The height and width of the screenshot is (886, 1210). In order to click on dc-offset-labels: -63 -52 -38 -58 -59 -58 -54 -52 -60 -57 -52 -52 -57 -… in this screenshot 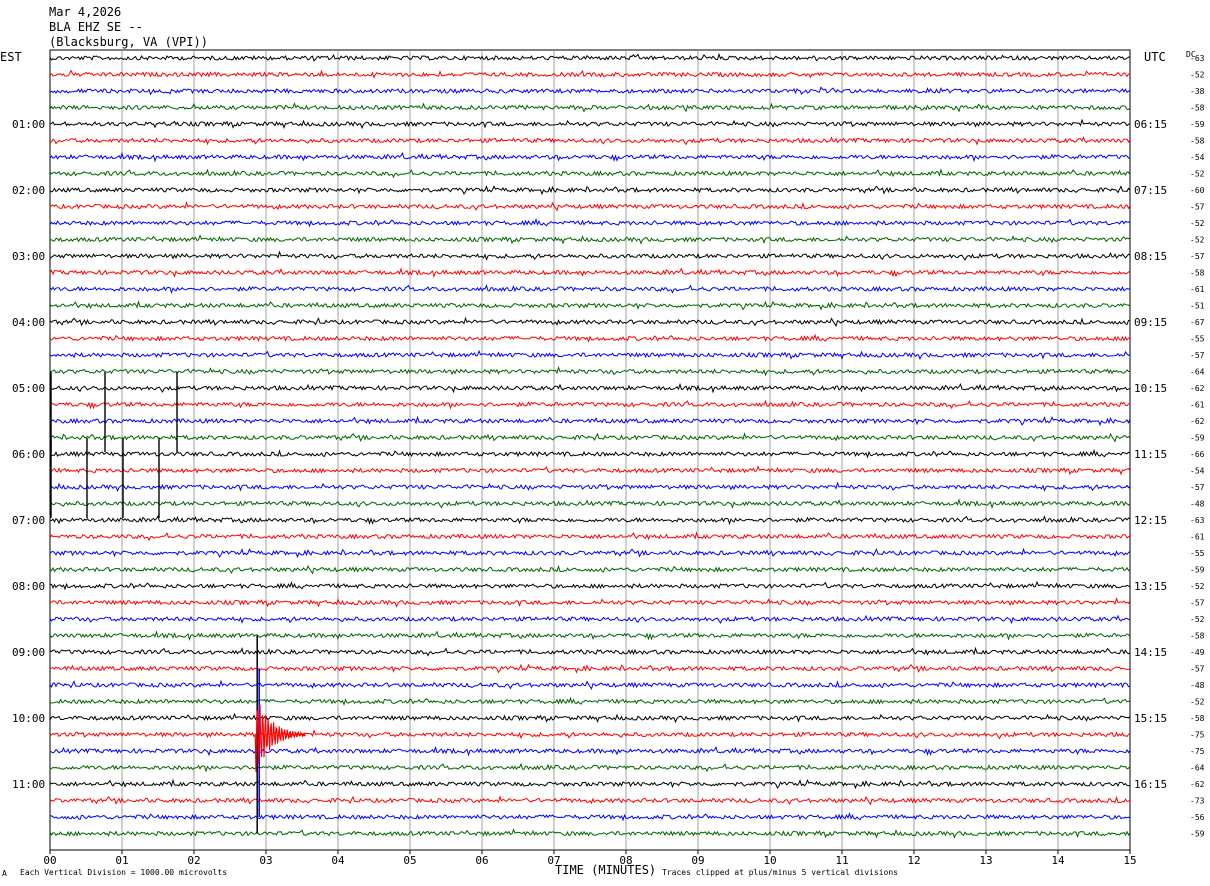, I will do `click(1197, 446)`.